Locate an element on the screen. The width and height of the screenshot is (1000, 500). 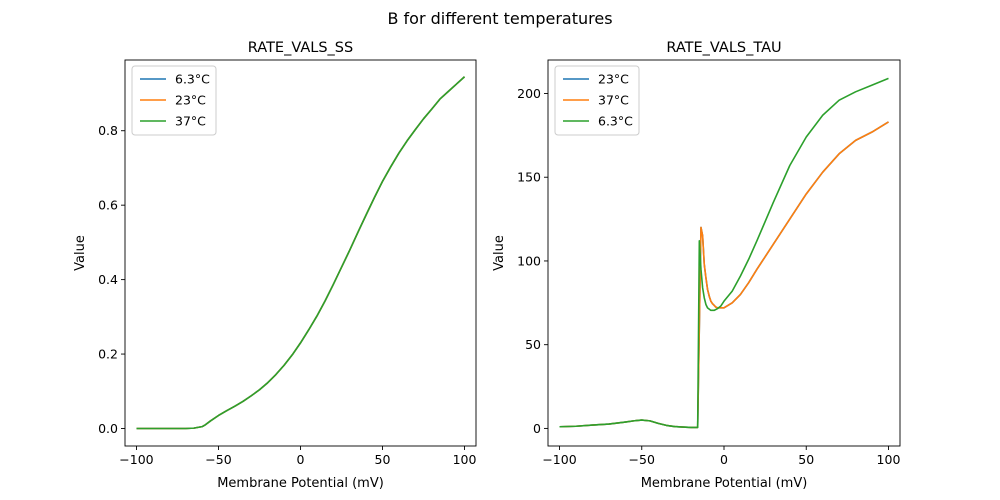
y-tick-label: 0.8 is located at coordinates (108, 130).